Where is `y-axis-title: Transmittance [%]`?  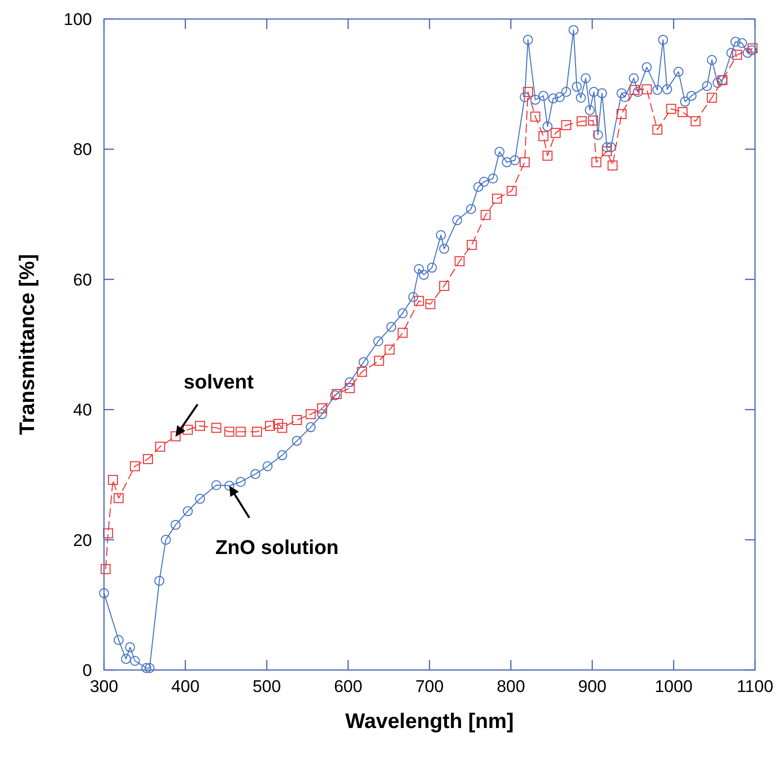 y-axis-title: Transmittance [%] is located at coordinates (27, 344).